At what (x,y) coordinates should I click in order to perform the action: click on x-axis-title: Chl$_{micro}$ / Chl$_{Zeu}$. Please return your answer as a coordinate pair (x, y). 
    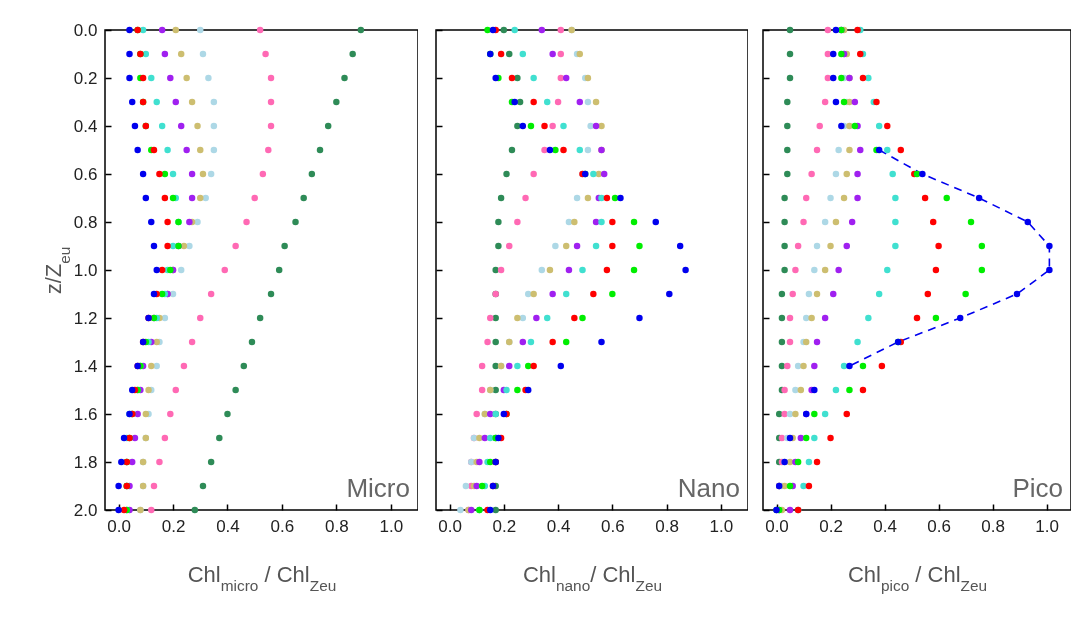
    Looking at the image, I should click on (262, 577).